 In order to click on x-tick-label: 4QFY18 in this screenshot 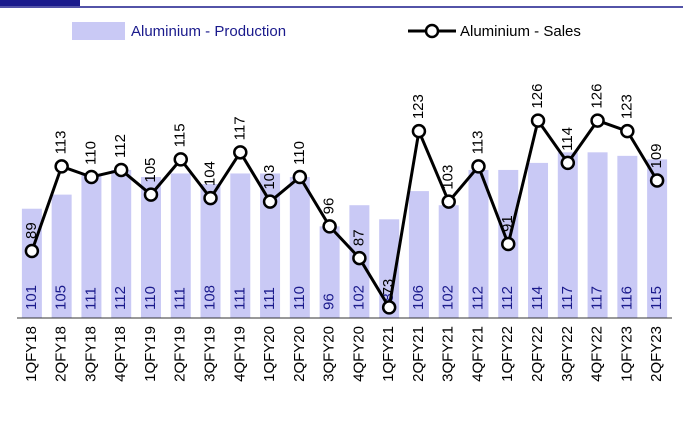, I will do `click(120, 354)`.